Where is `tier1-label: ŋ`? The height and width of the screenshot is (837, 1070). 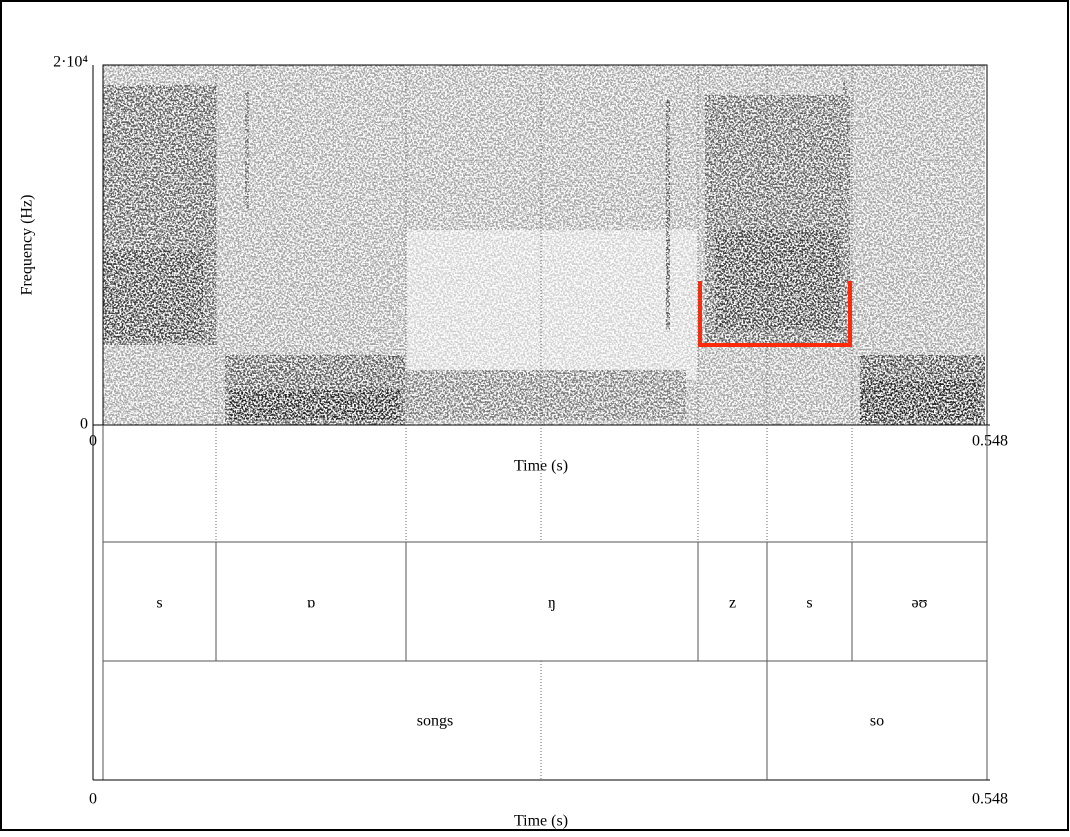 tier1-label: ŋ is located at coordinates (552, 603).